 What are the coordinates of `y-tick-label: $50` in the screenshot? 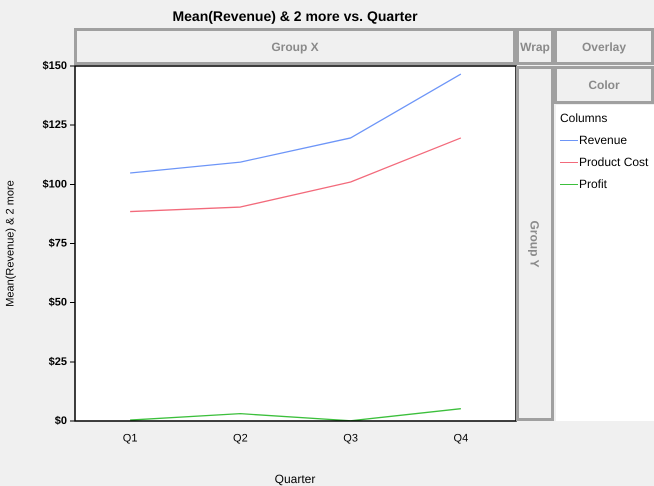 It's located at (57, 302).